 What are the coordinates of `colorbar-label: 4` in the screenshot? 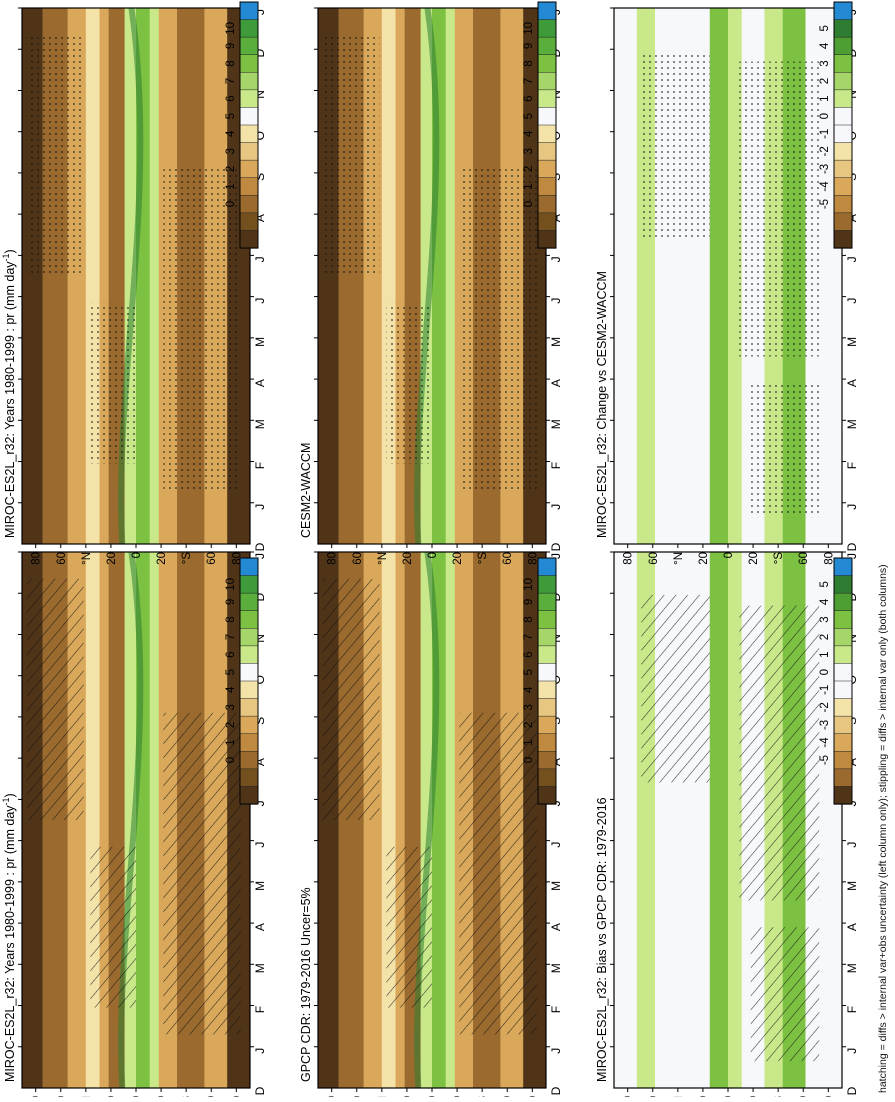 It's located at (231, 133).